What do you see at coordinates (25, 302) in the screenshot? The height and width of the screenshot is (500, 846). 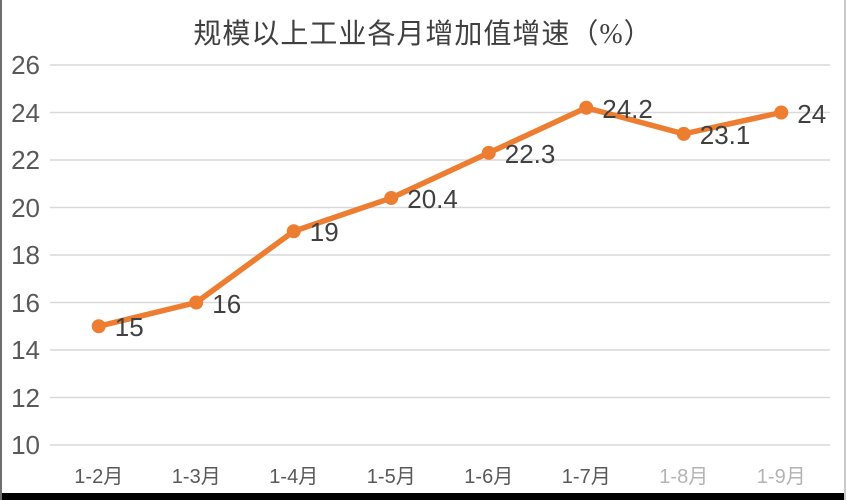 I see `y-axis-tick-label: 16` at bounding box center [25, 302].